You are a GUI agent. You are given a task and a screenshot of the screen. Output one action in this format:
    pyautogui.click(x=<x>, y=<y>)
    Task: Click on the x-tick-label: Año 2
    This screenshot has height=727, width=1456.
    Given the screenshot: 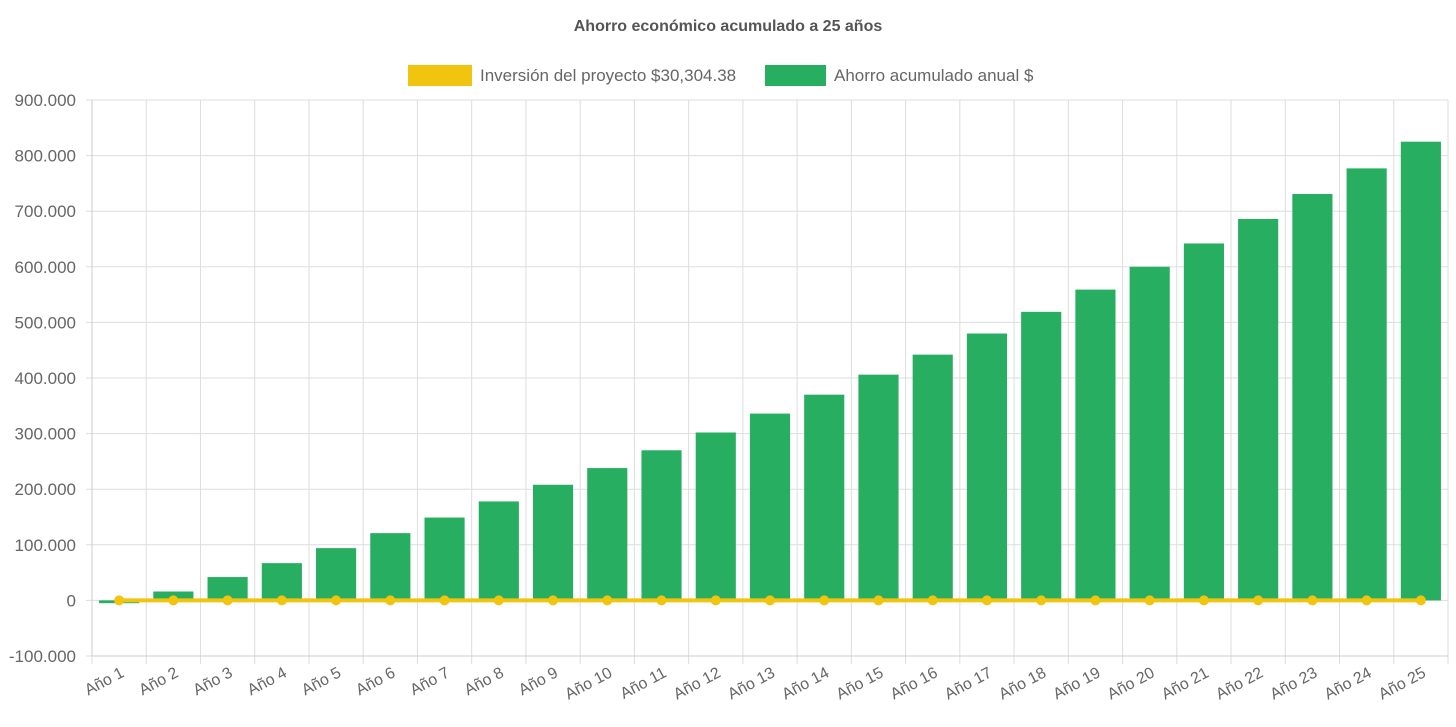 What is the action you would take?
    pyautogui.click(x=158, y=681)
    